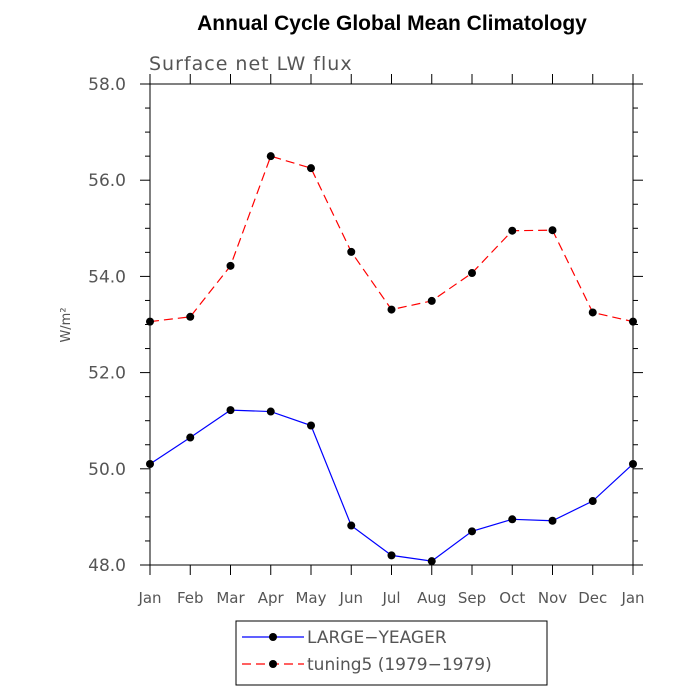 This screenshot has width=700, height=700. I want to click on x-tick-label: Dec, so click(592, 598).